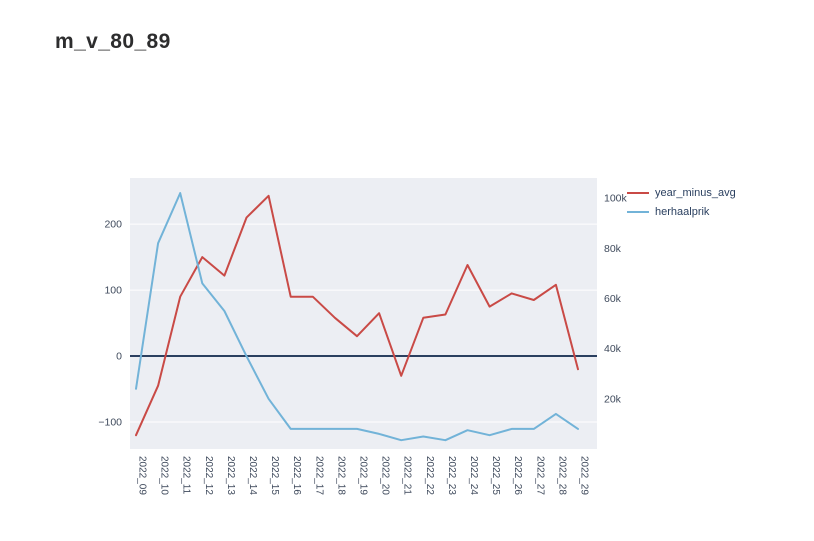 The image size is (814, 541). What do you see at coordinates (451, 475) in the screenshot?
I see `x-tick-label: 2022_23` at bounding box center [451, 475].